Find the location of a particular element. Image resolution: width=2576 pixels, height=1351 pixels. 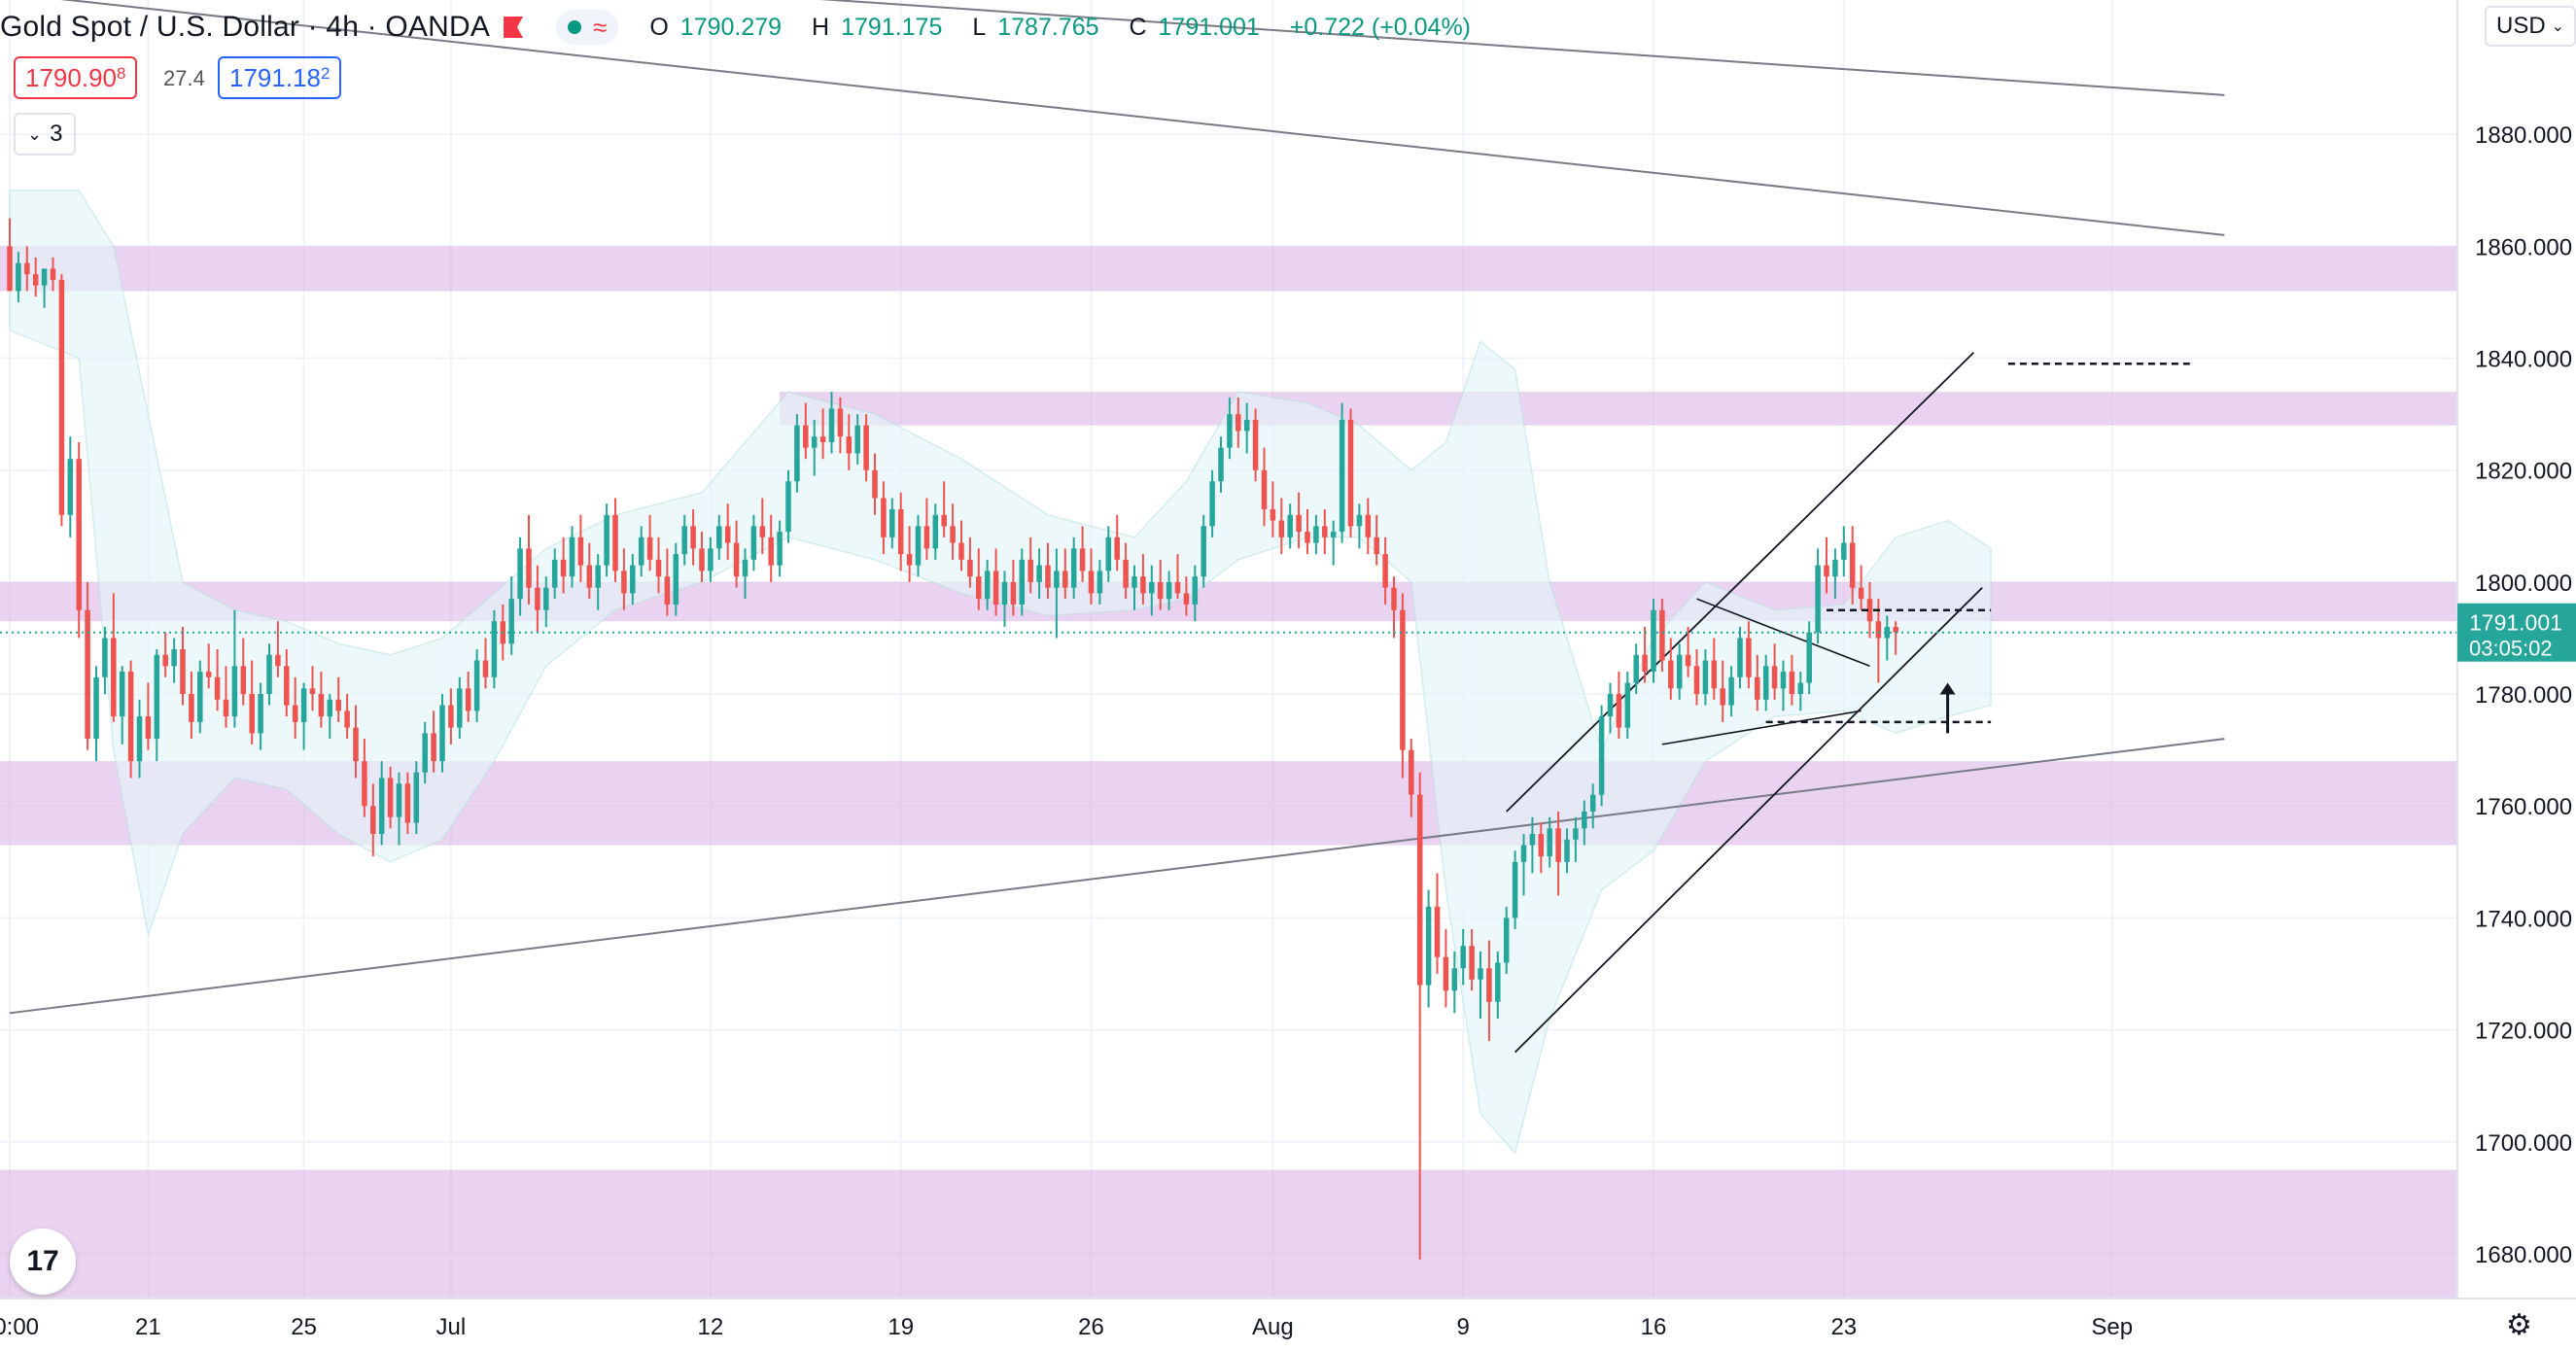

symbol-name: Gold Spot / U.S. Dollar is located at coordinates (150, 27).